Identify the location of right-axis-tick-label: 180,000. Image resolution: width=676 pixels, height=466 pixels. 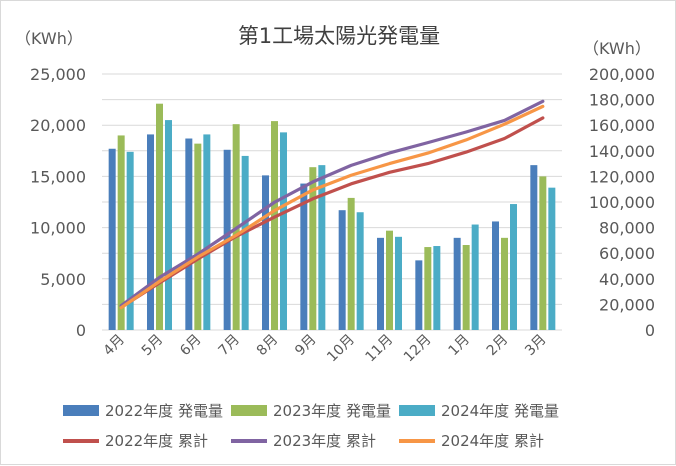
(622, 100).